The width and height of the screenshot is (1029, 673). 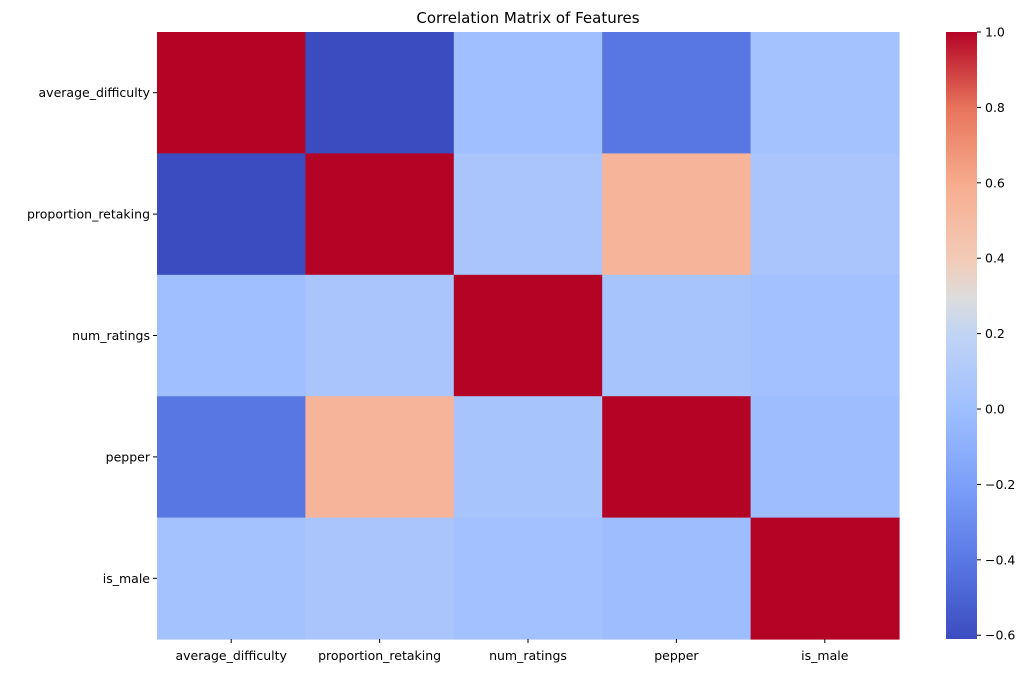 What do you see at coordinates (380, 457) in the screenshot?
I see `heatmap-cell-pepper-proportion_retaking` at bounding box center [380, 457].